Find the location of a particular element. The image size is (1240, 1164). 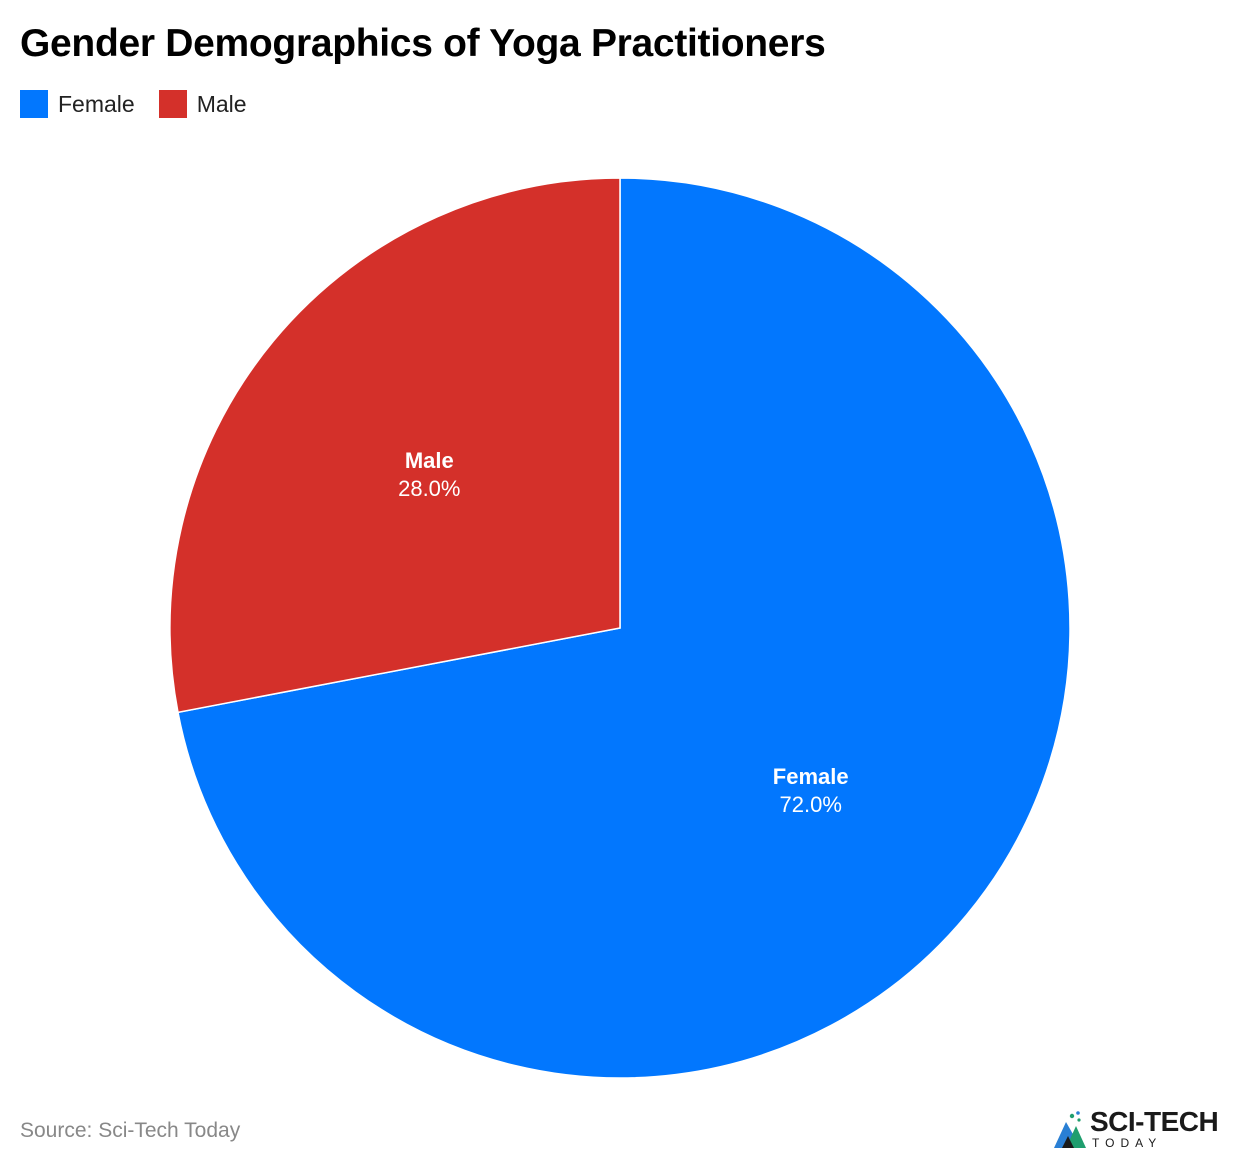

slice-value-female: 72.0% is located at coordinates (811, 804).